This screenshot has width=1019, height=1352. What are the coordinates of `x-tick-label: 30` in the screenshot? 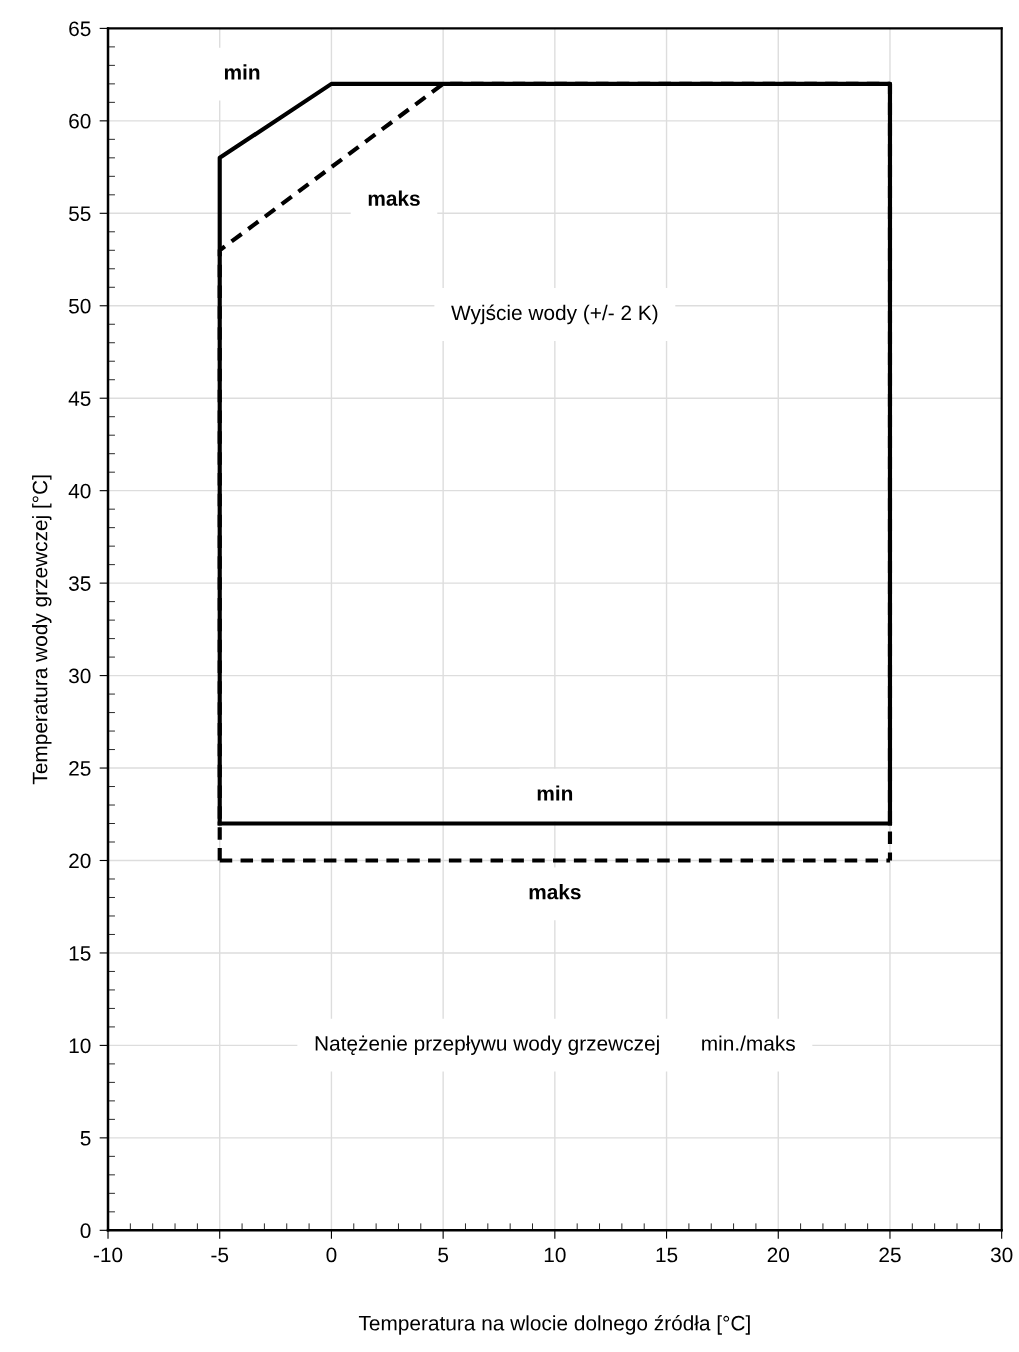 It's located at (1001, 1255).